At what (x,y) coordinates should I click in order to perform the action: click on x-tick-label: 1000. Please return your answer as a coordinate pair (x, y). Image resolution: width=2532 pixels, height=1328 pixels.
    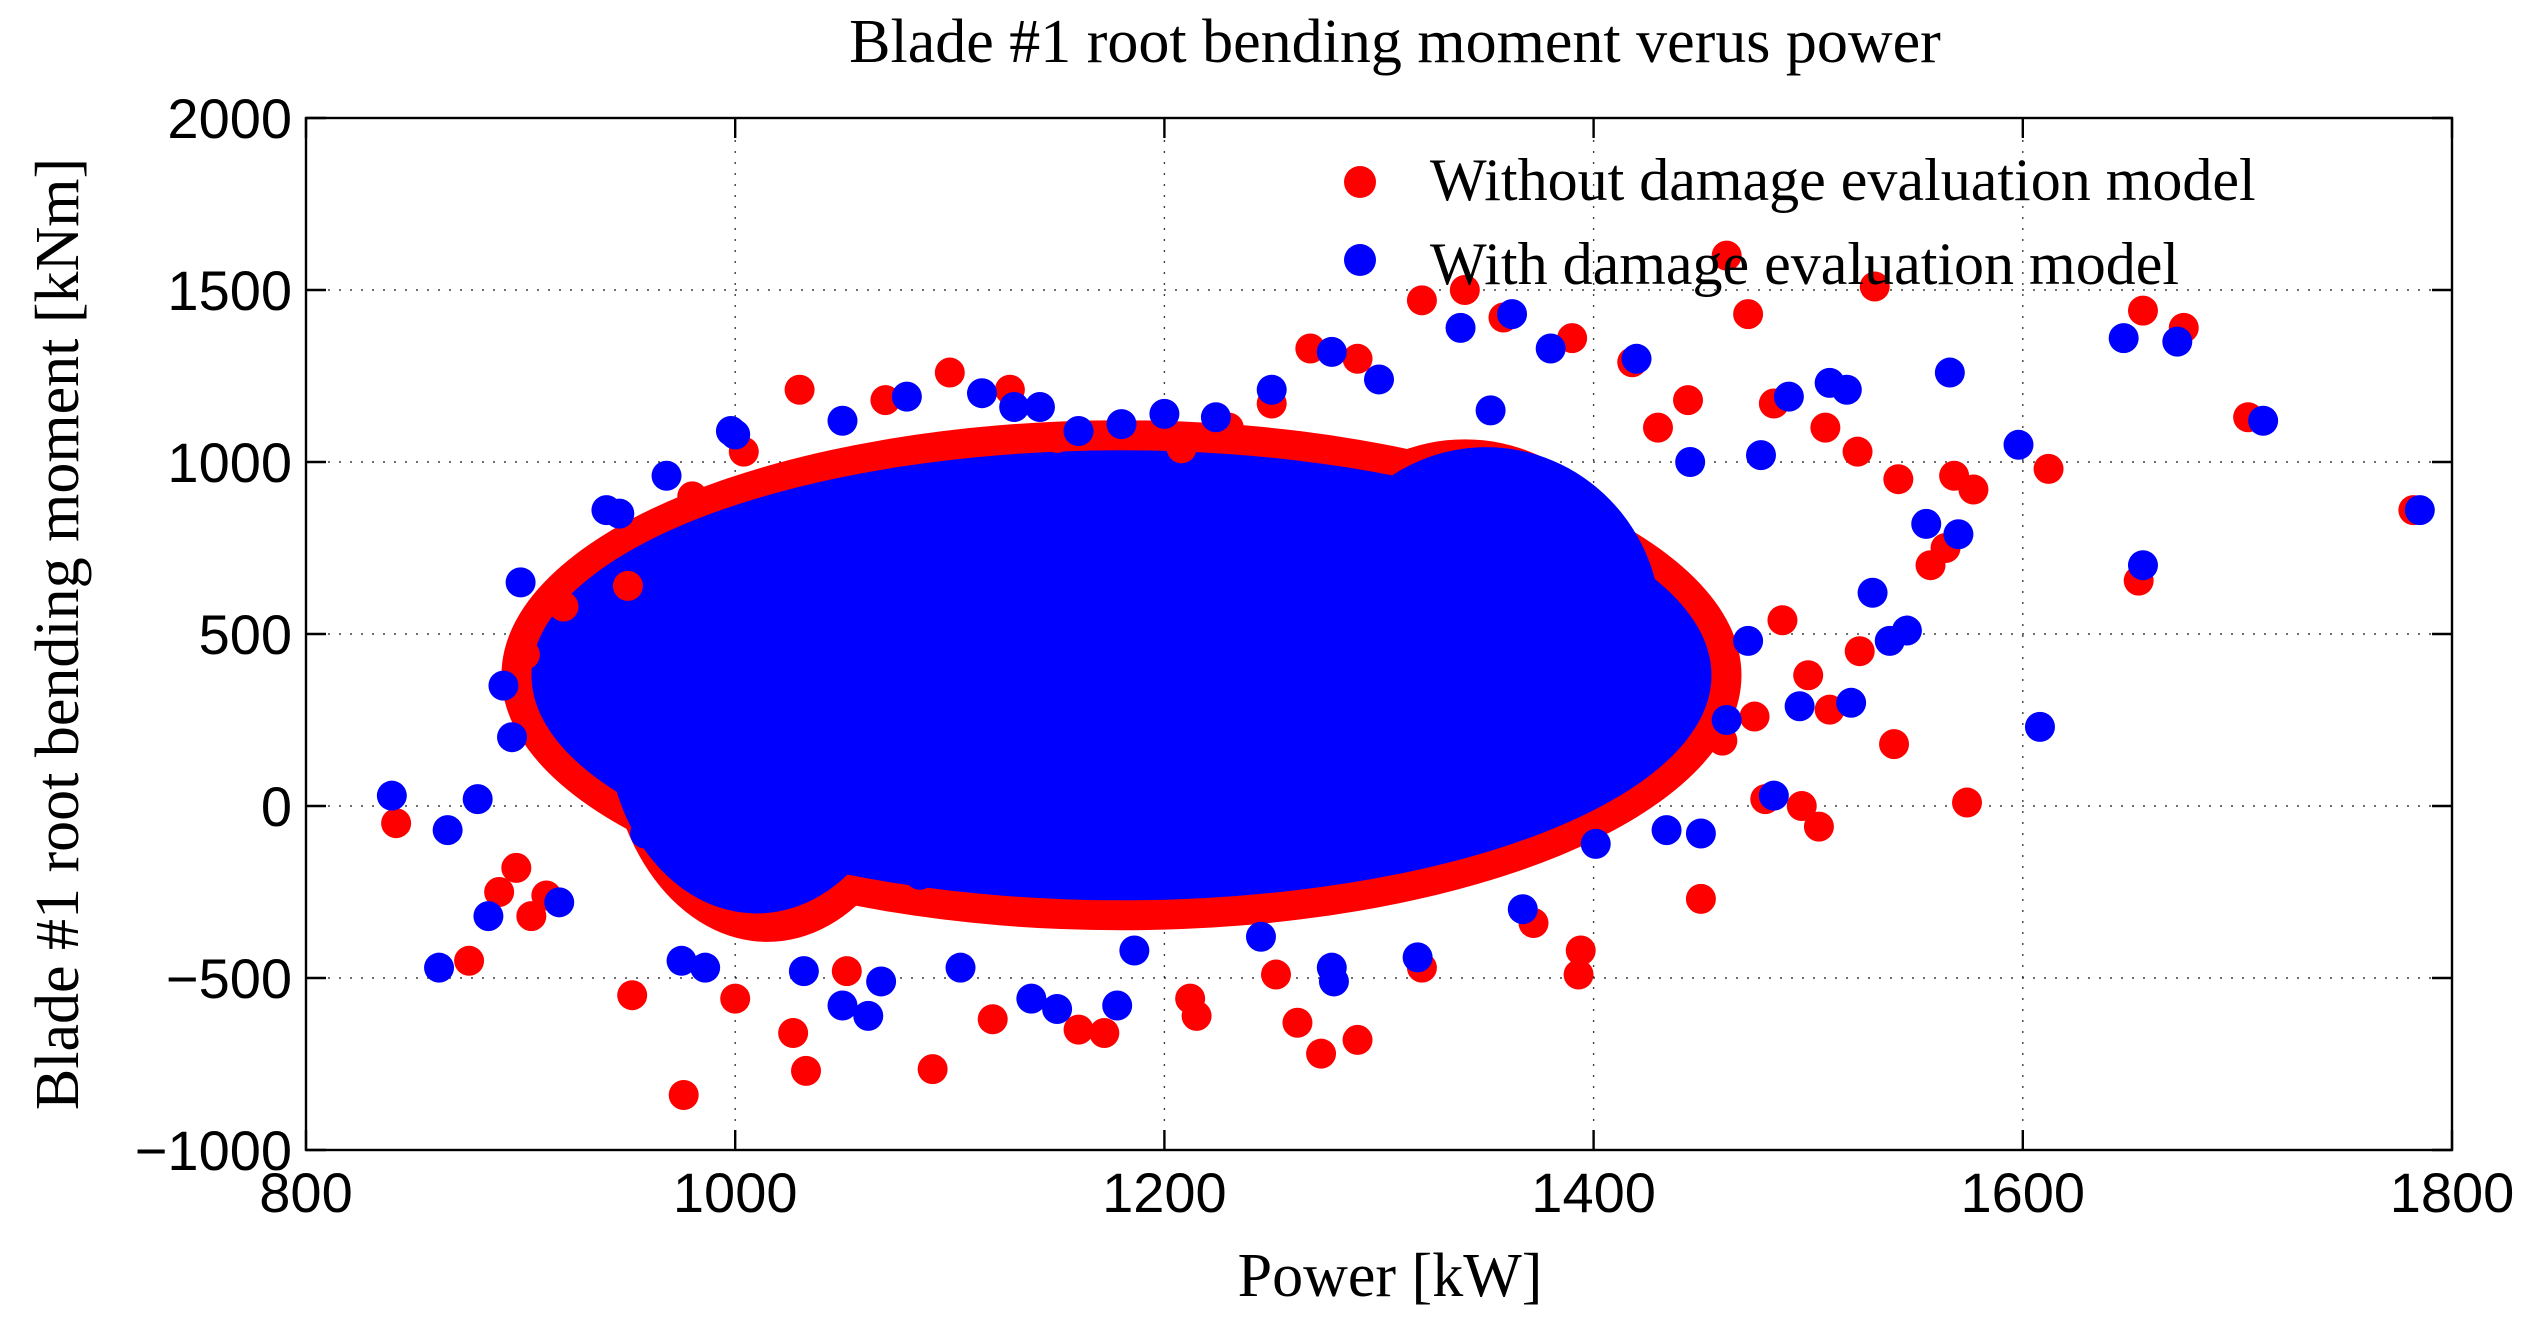
    Looking at the image, I should click on (735, 1192).